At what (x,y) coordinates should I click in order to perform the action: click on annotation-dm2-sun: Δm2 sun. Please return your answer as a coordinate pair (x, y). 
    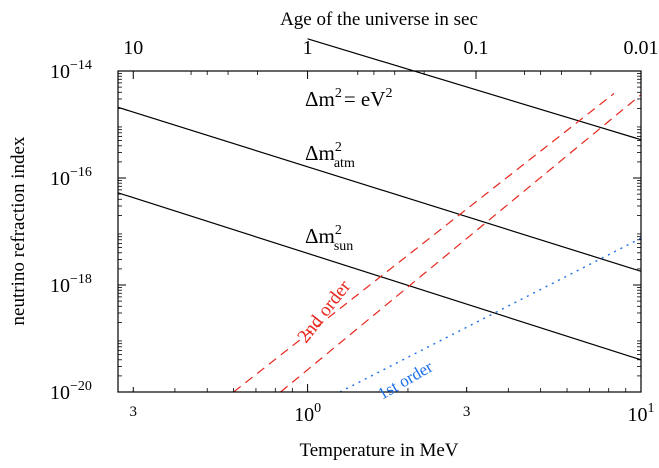
    Looking at the image, I should click on (329, 238).